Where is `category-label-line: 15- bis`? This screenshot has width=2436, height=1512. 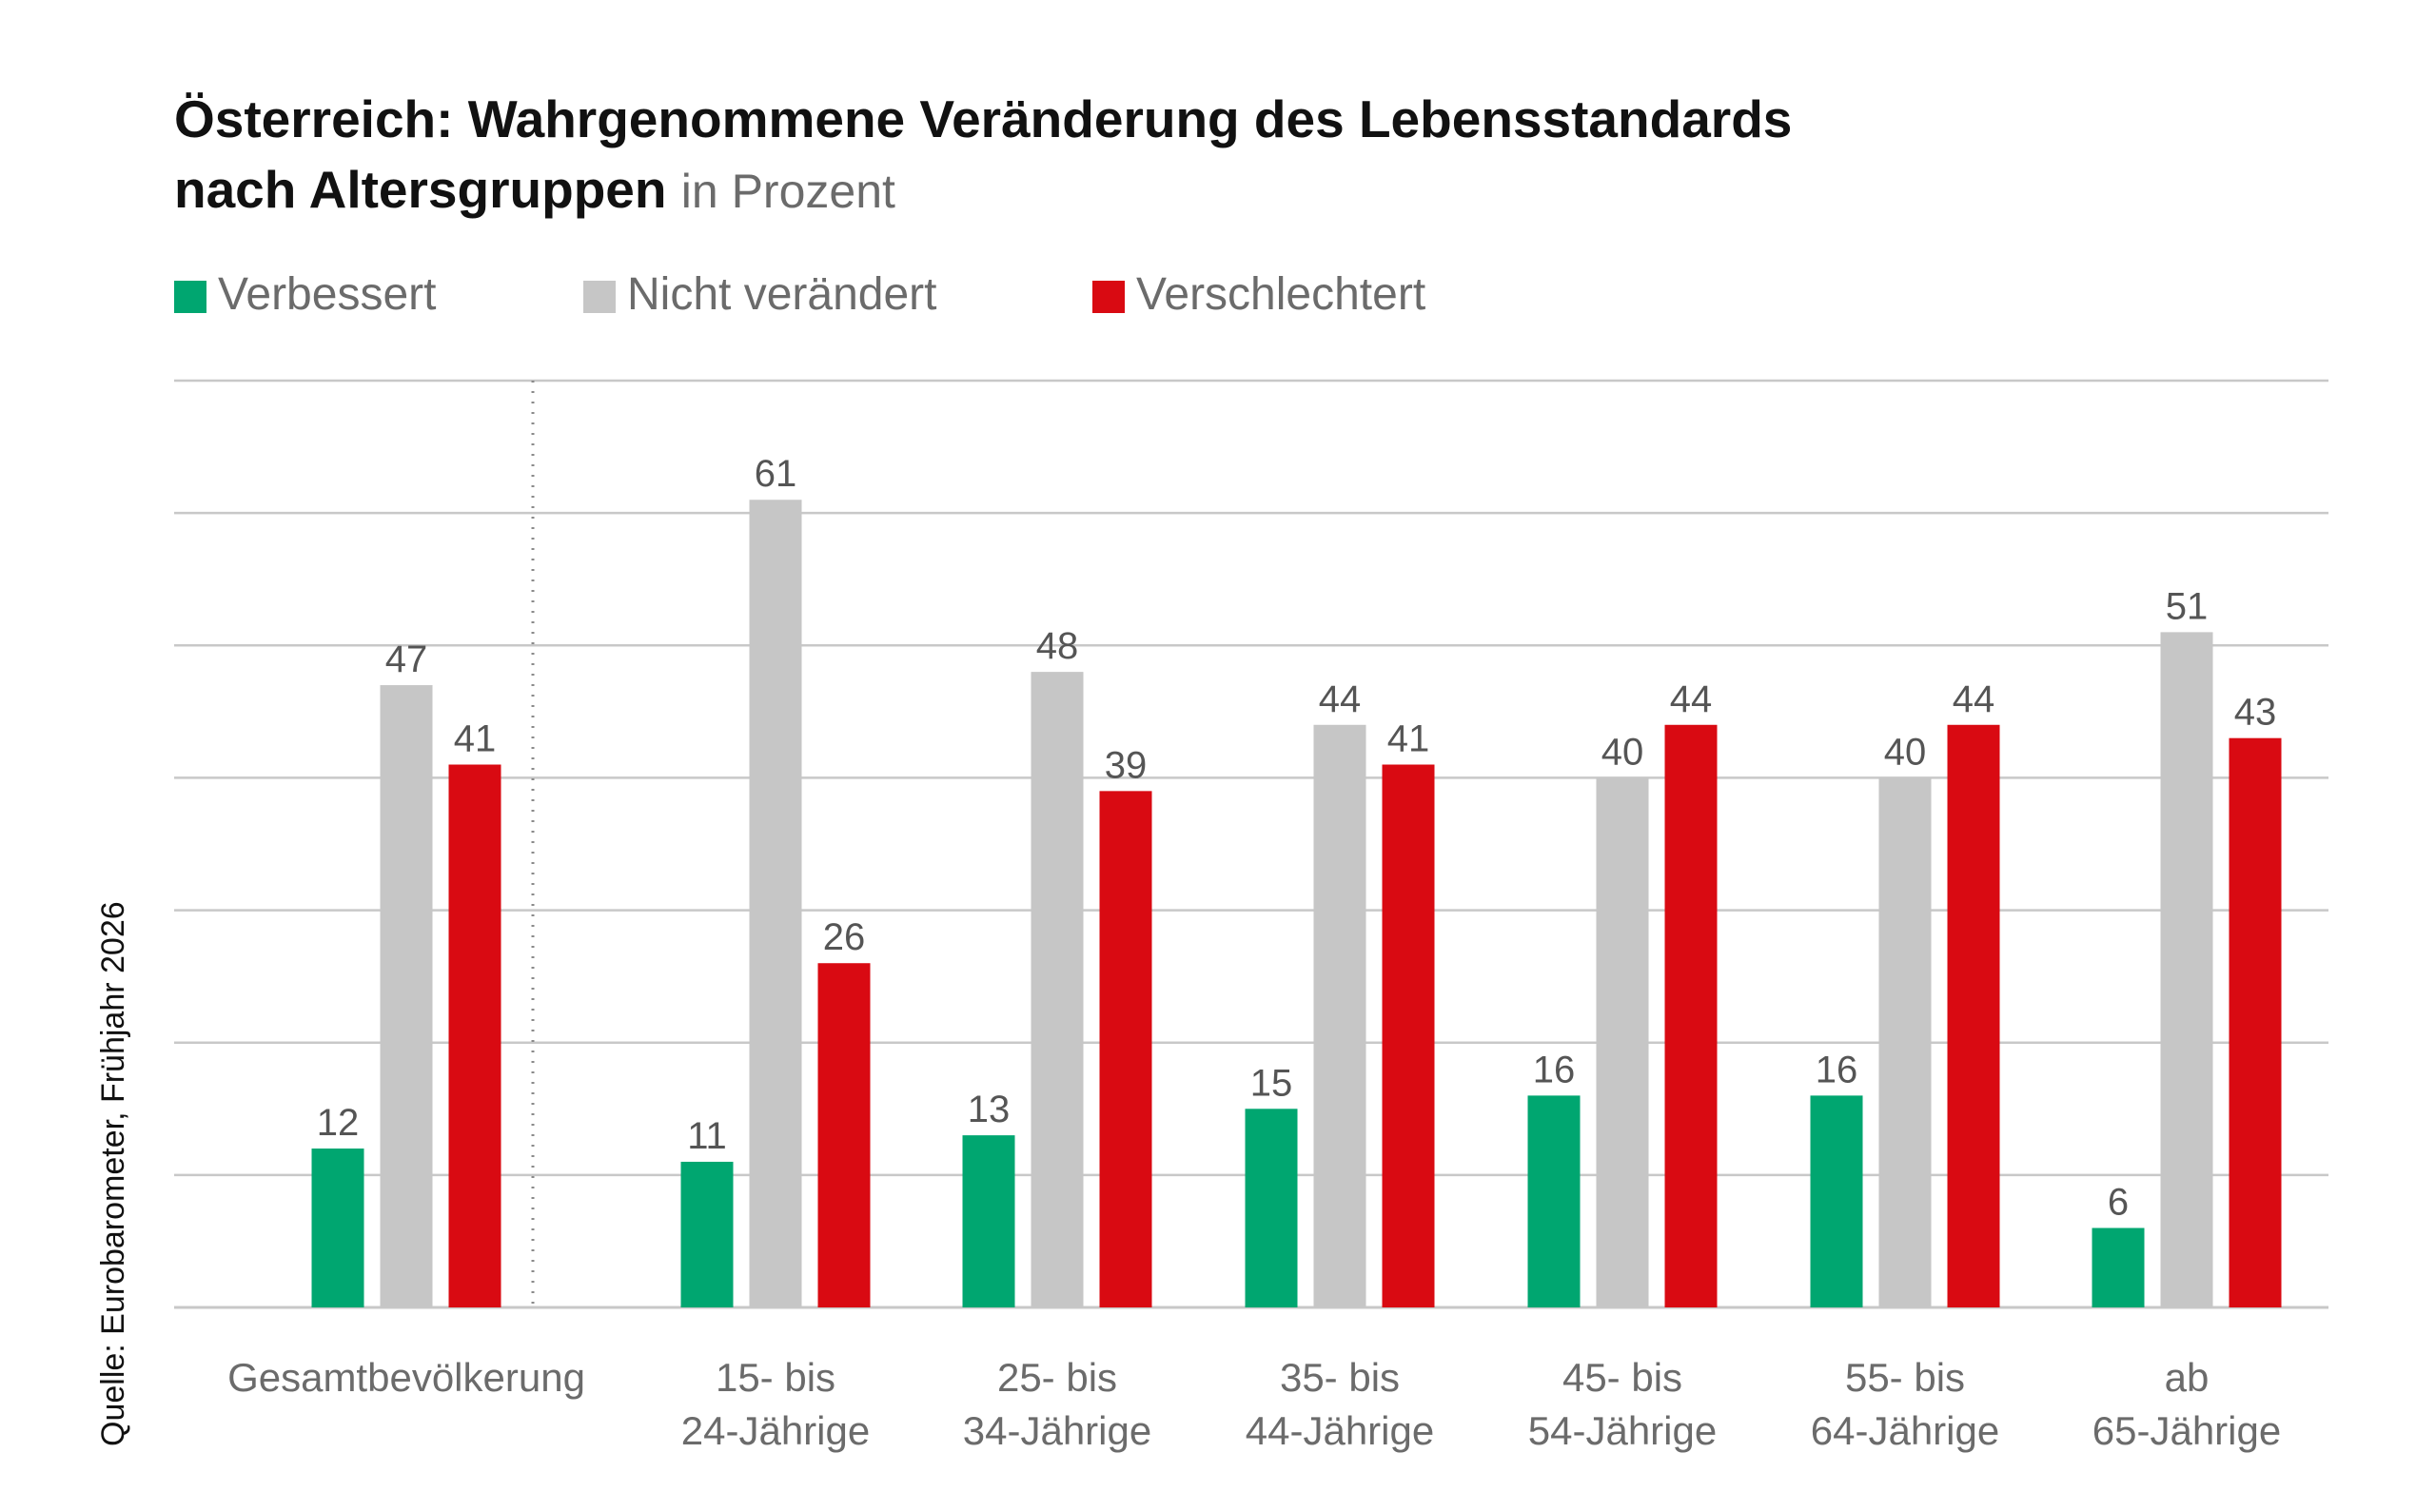
category-label-line: 15- bis is located at coordinates (776, 1377).